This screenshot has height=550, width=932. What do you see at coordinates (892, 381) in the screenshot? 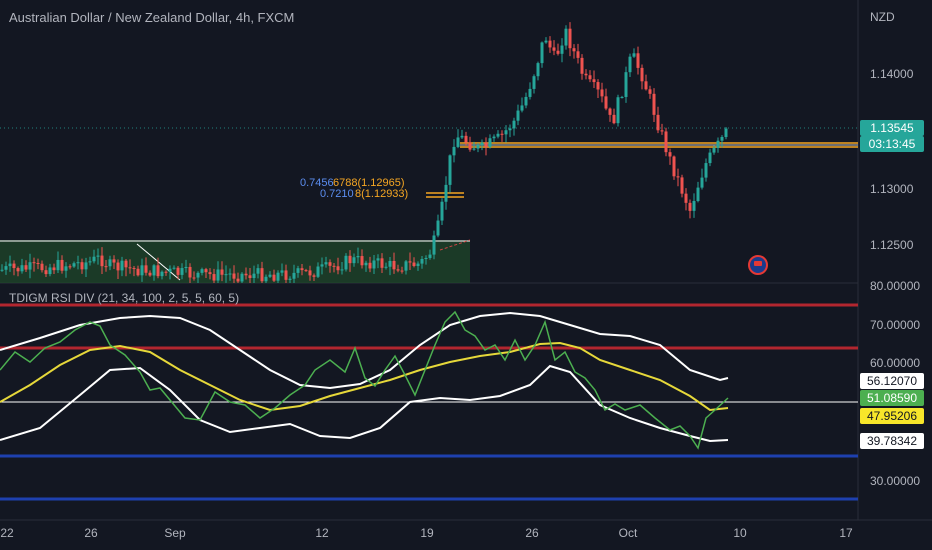
I see `upper-band-badge: 56.12070` at bounding box center [892, 381].